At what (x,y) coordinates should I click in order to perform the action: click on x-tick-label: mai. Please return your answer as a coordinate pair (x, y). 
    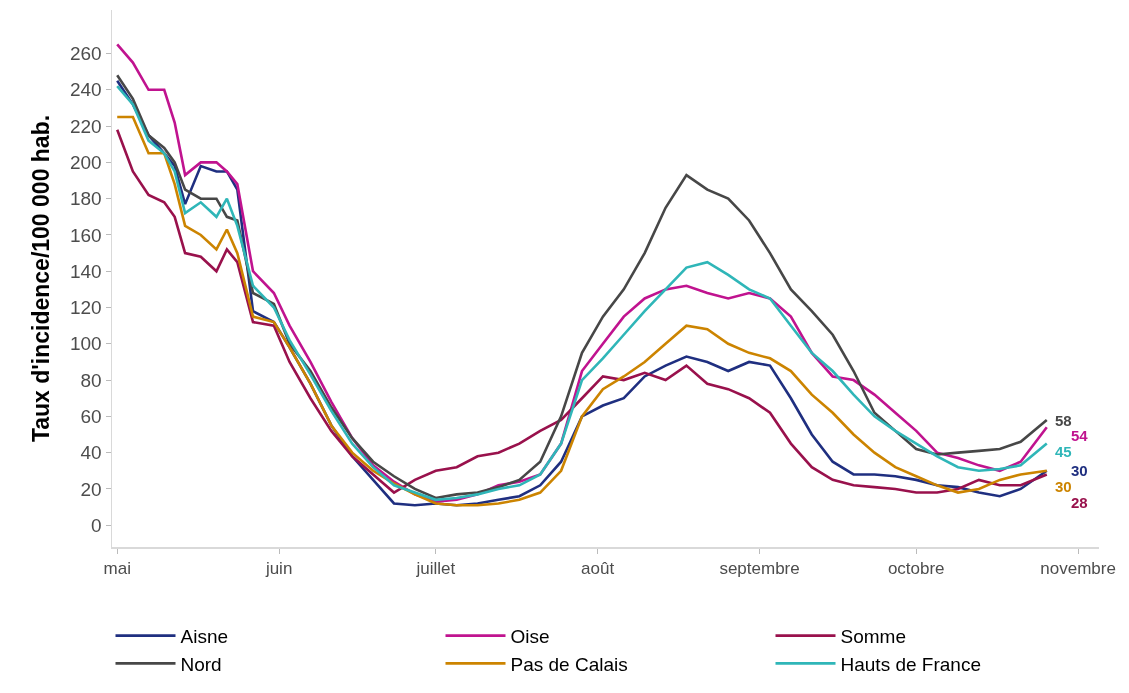
    Looking at the image, I should click on (117, 568).